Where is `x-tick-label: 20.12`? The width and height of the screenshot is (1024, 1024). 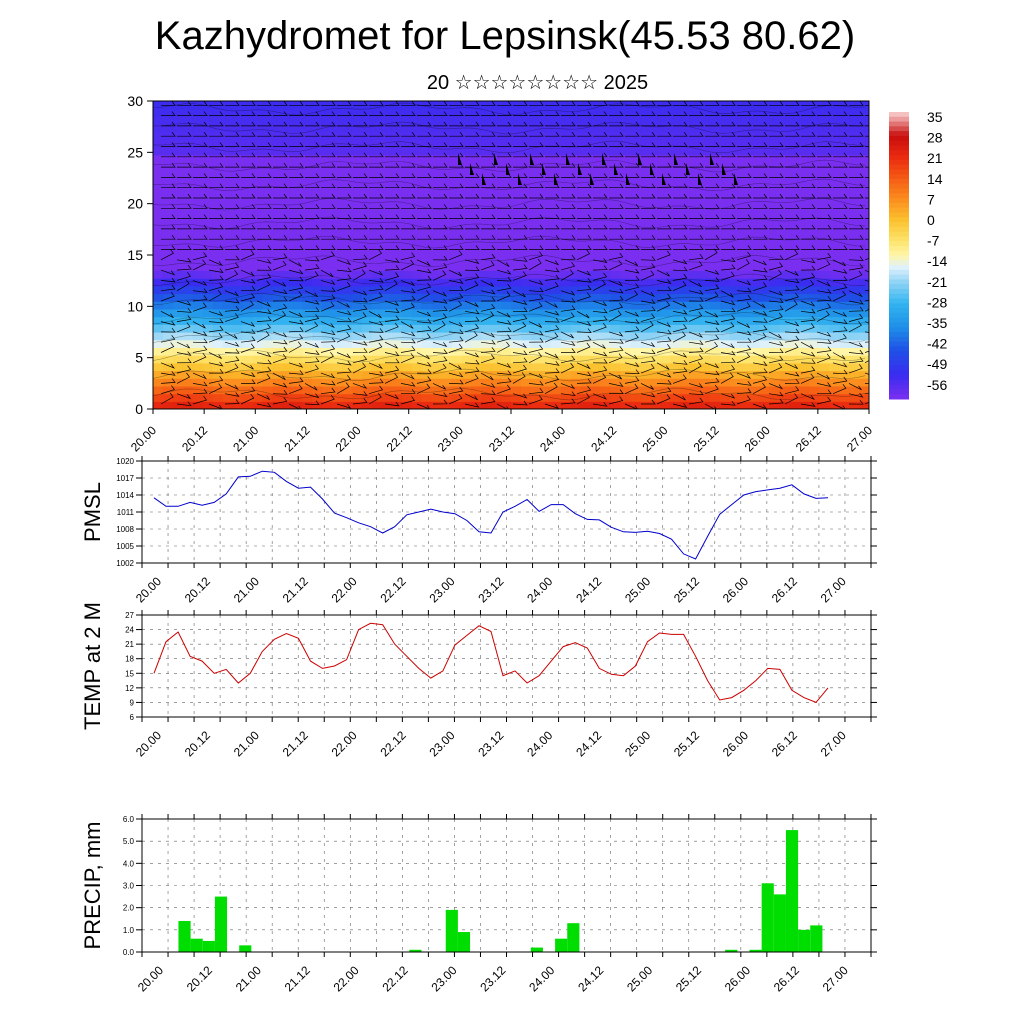 x-tick-label: 20.12 is located at coordinates (199, 978).